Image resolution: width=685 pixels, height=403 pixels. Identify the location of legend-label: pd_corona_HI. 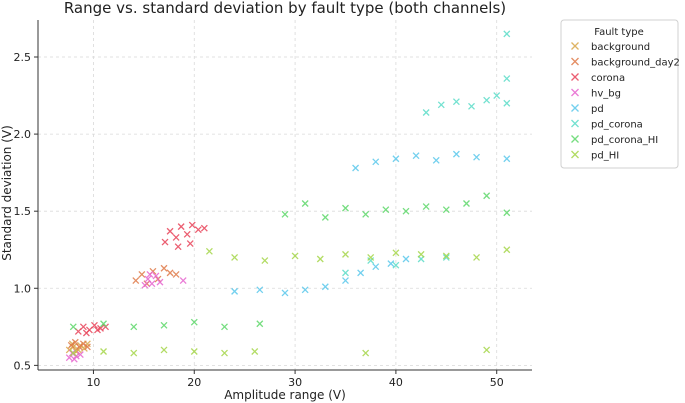
(624, 140).